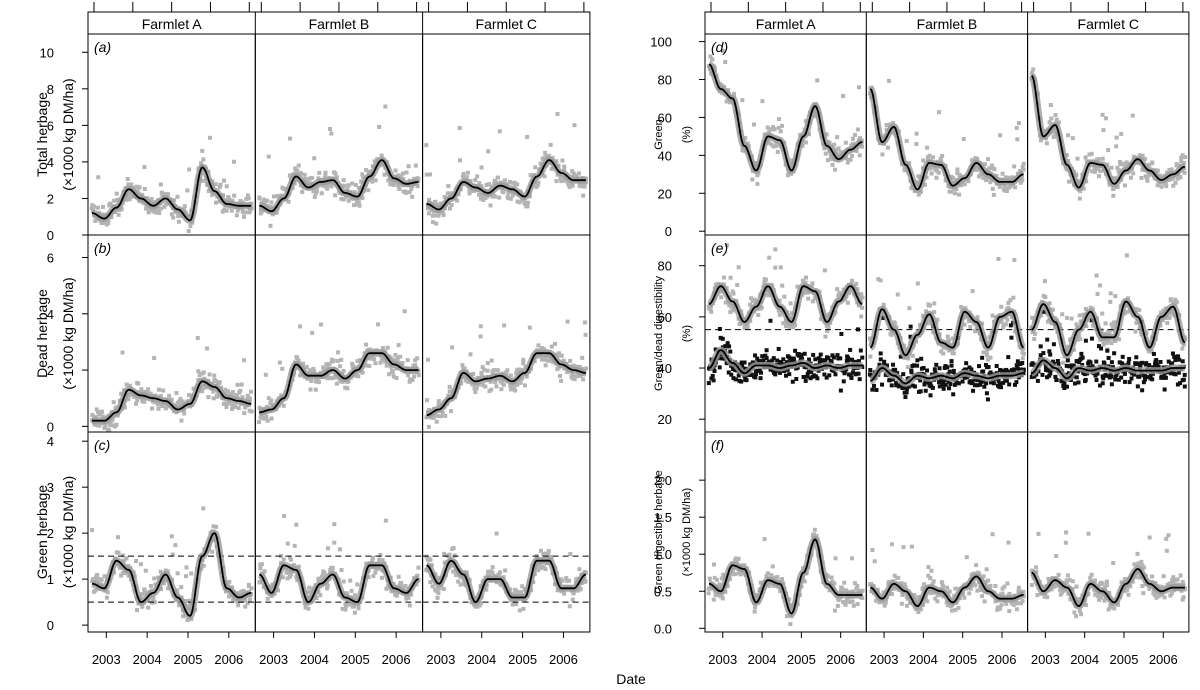 The width and height of the screenshot is (1200, 690). I want to click on y-tick-label: 8, so click(50, 89).